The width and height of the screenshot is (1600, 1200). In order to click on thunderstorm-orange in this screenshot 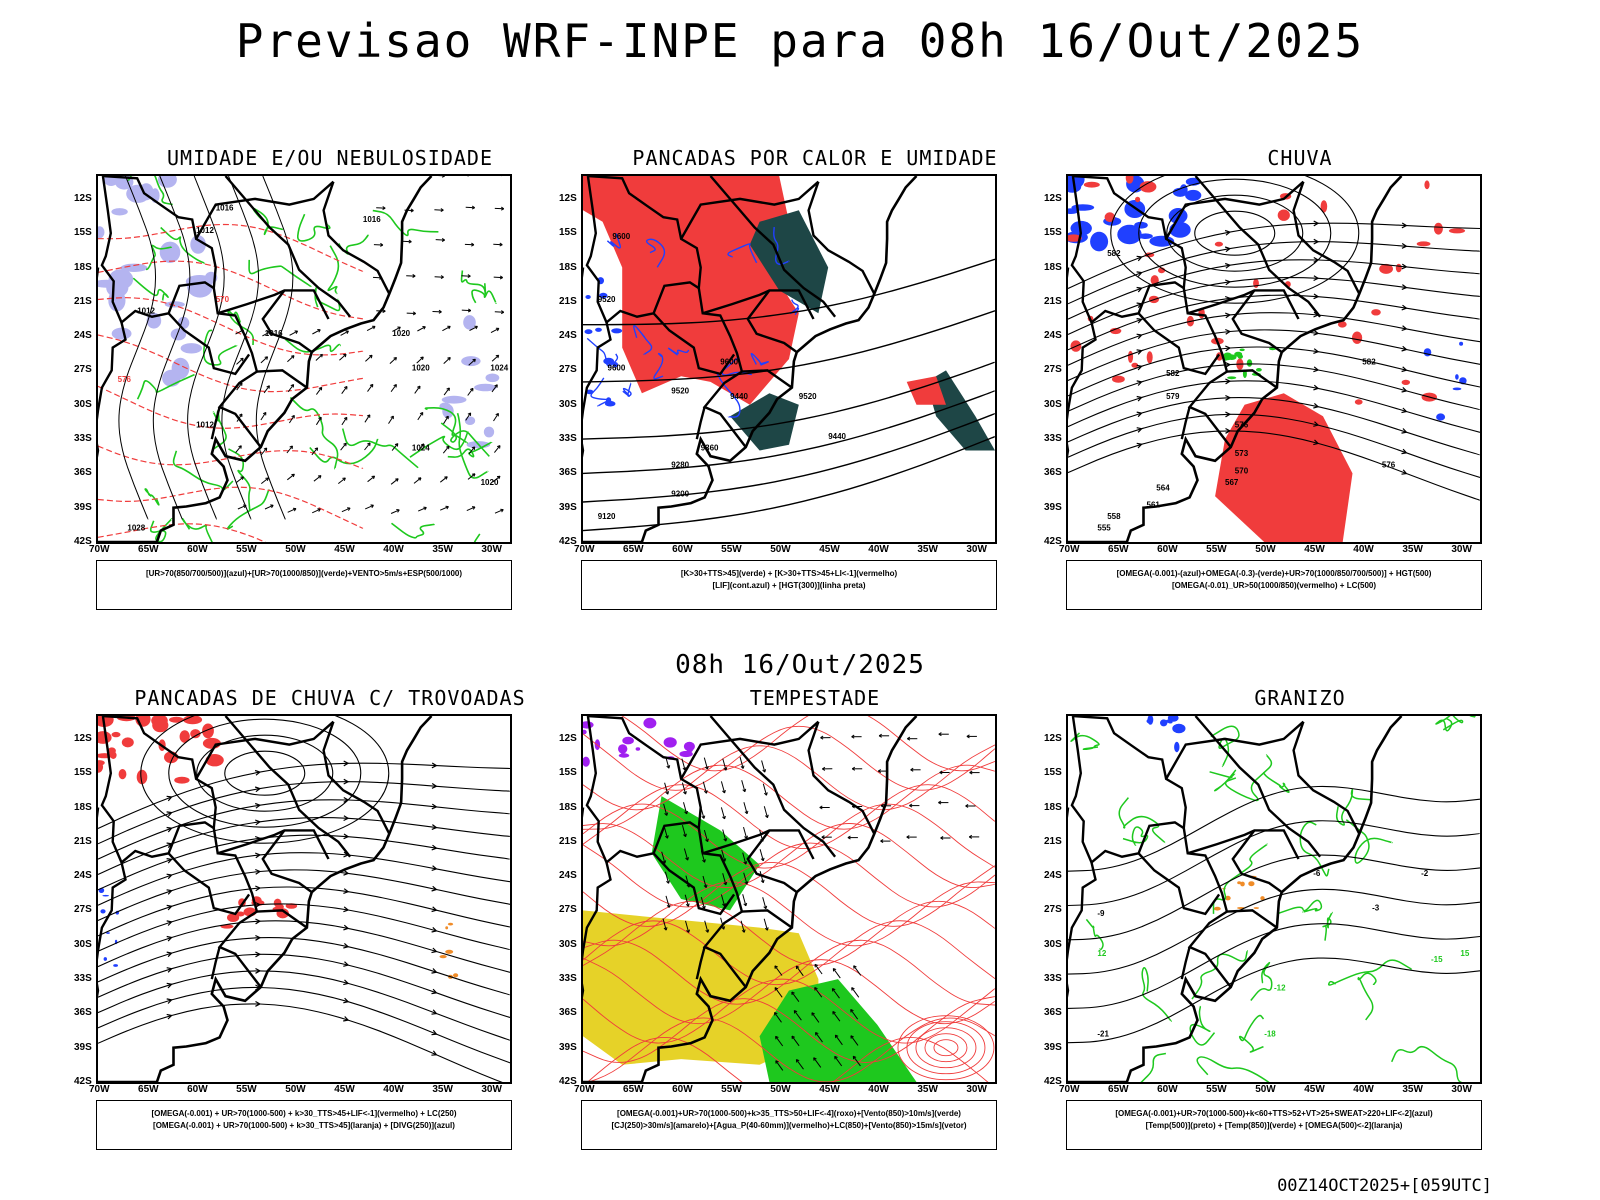, I will do `click(449, 951)`.